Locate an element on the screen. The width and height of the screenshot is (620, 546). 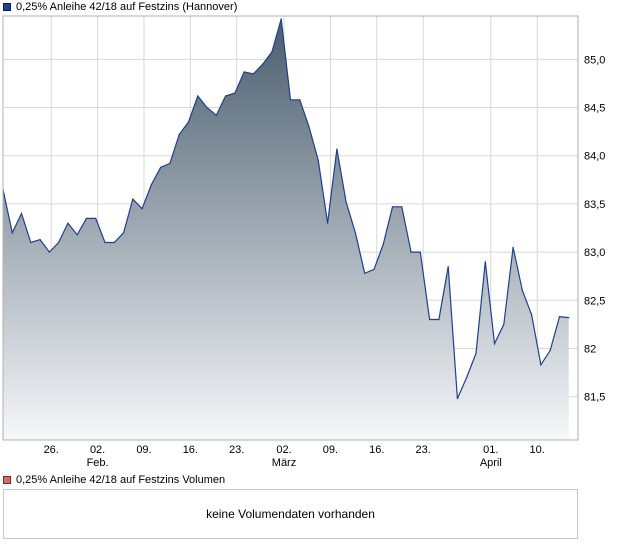
y-axis: 81,5 82 82,5 83,0 83,5 84,0 84,5 85,0 is located at coordinates (594, 228).